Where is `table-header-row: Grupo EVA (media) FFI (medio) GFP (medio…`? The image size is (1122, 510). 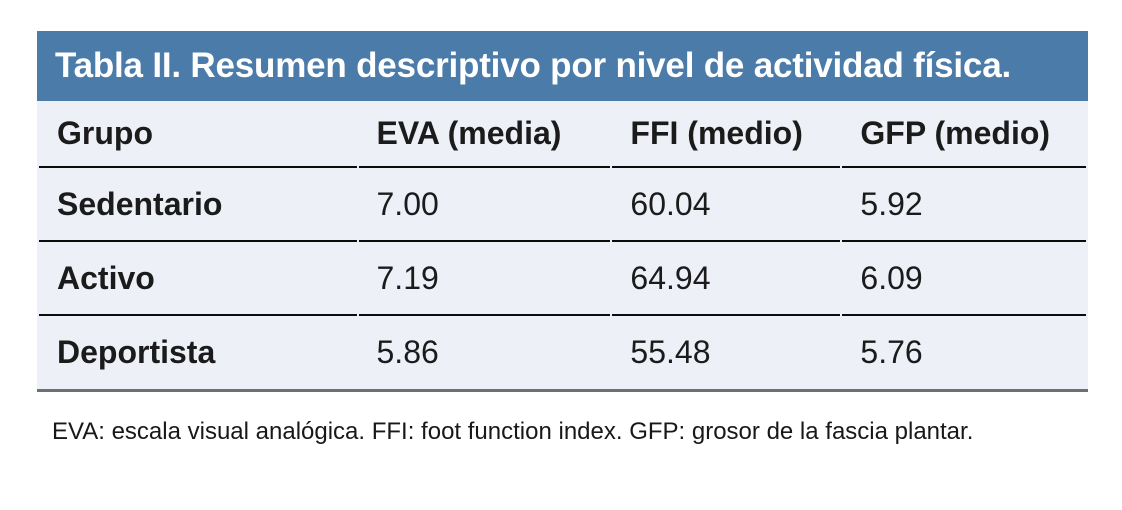 table-header-row: Grupo EVA (media) FFI (medio) GFP (medio… is located at coordinates (562, 134).